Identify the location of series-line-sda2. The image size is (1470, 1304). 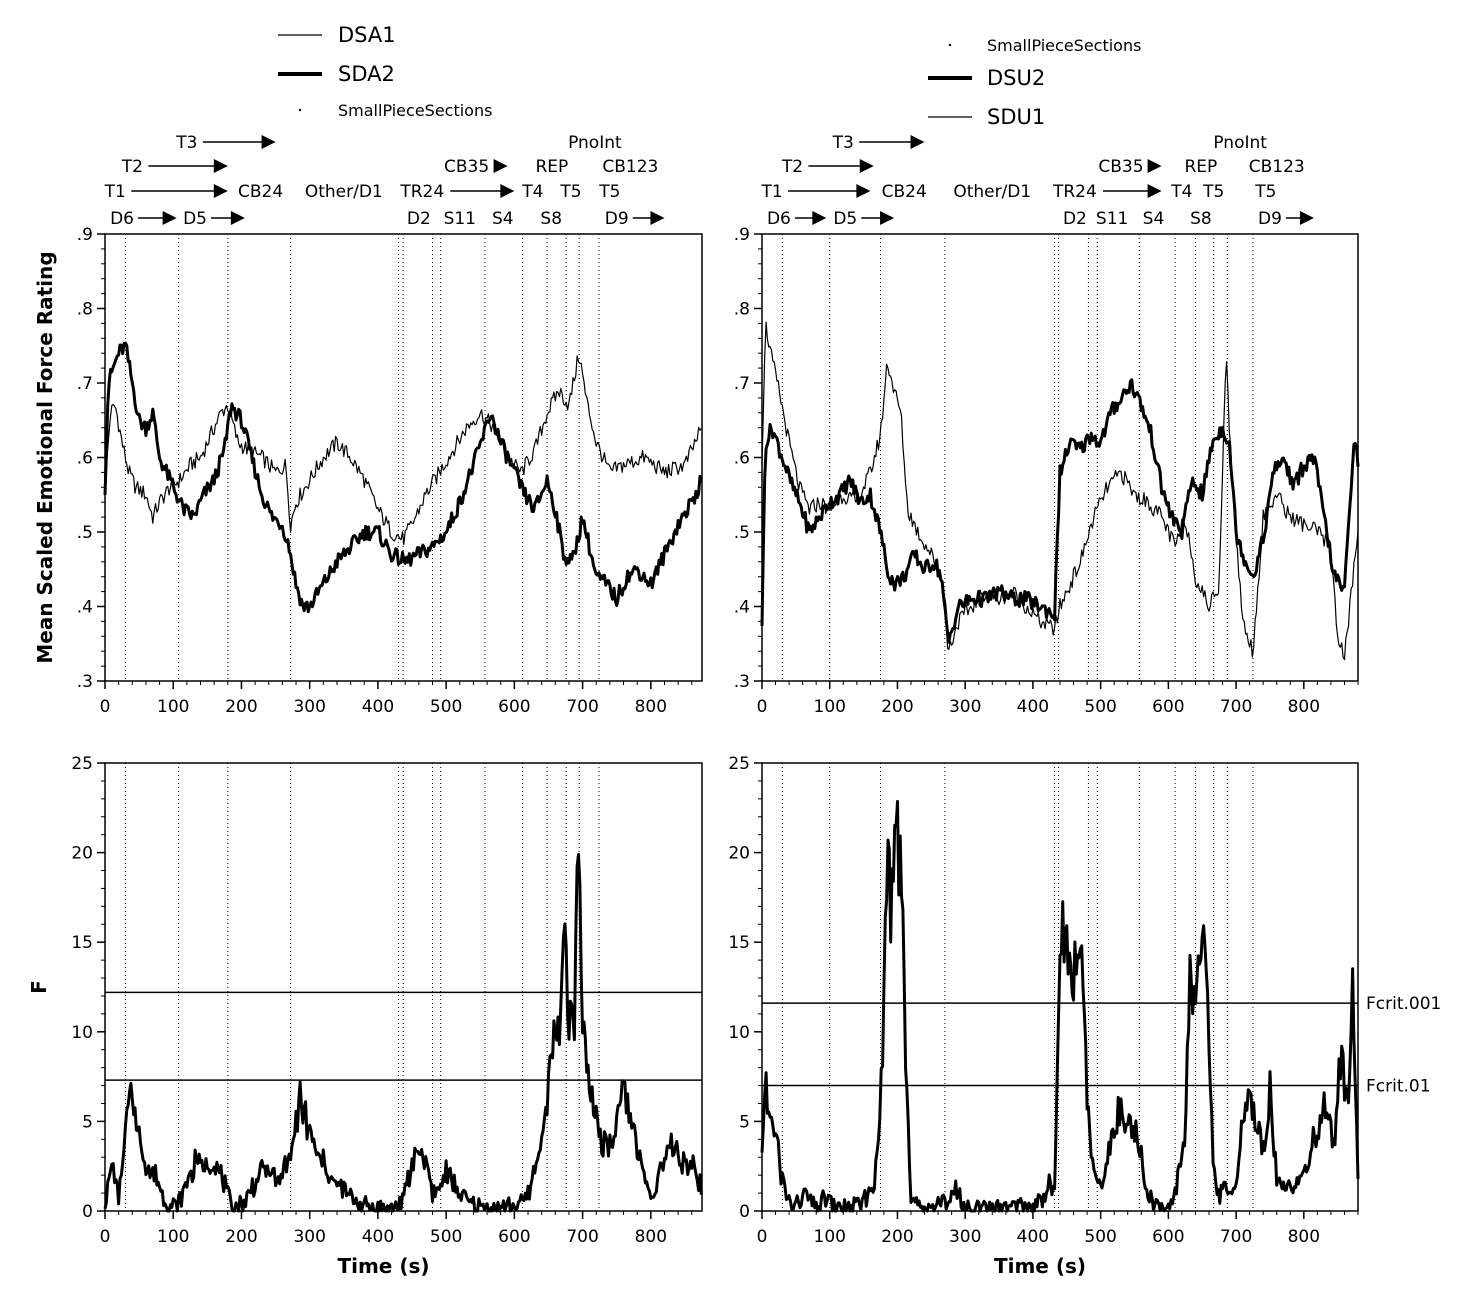
(403, 477).